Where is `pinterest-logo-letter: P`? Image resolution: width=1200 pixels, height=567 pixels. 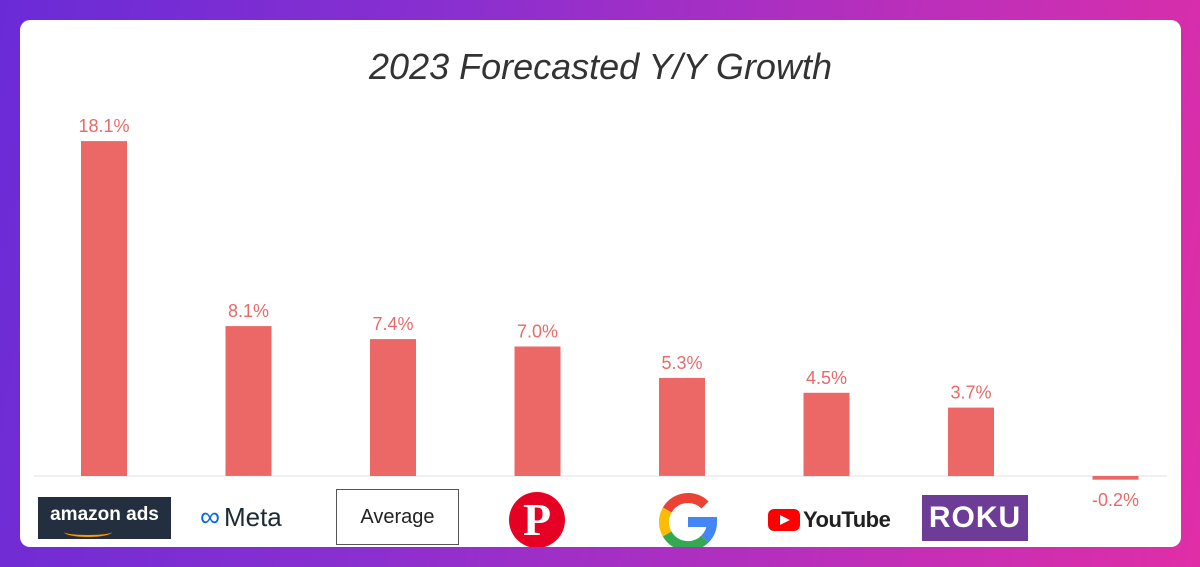
pinterest-logo-letter: P is located at coordinates (537, 519).